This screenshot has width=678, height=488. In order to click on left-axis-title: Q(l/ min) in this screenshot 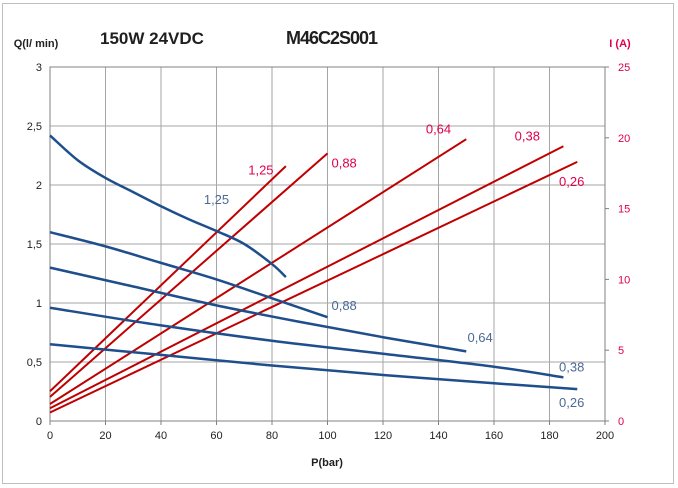, I will do `click(36, 44)`.